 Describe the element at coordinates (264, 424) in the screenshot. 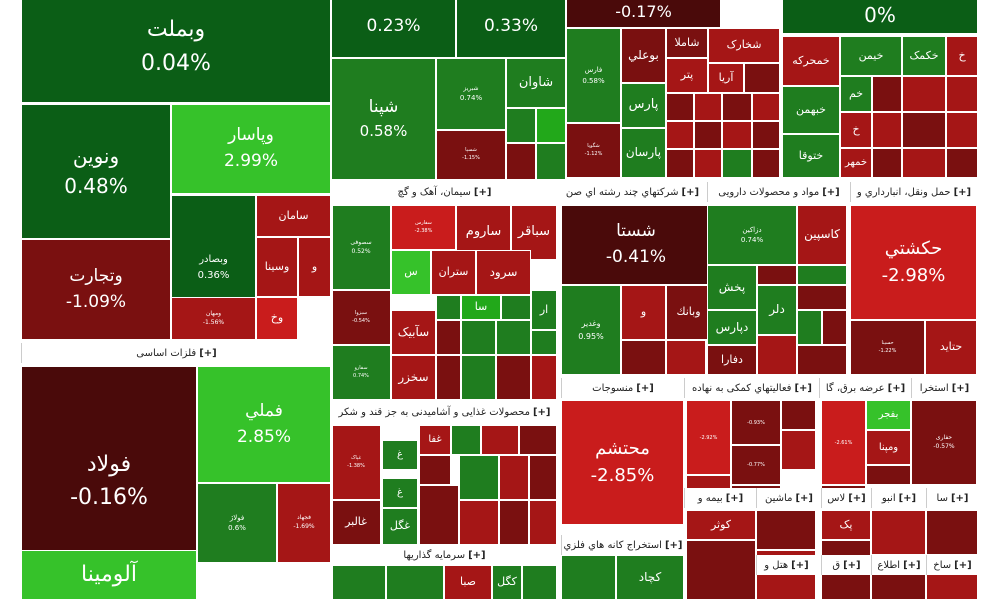

I see `stock-tile: فملي 2.85%` at that location.